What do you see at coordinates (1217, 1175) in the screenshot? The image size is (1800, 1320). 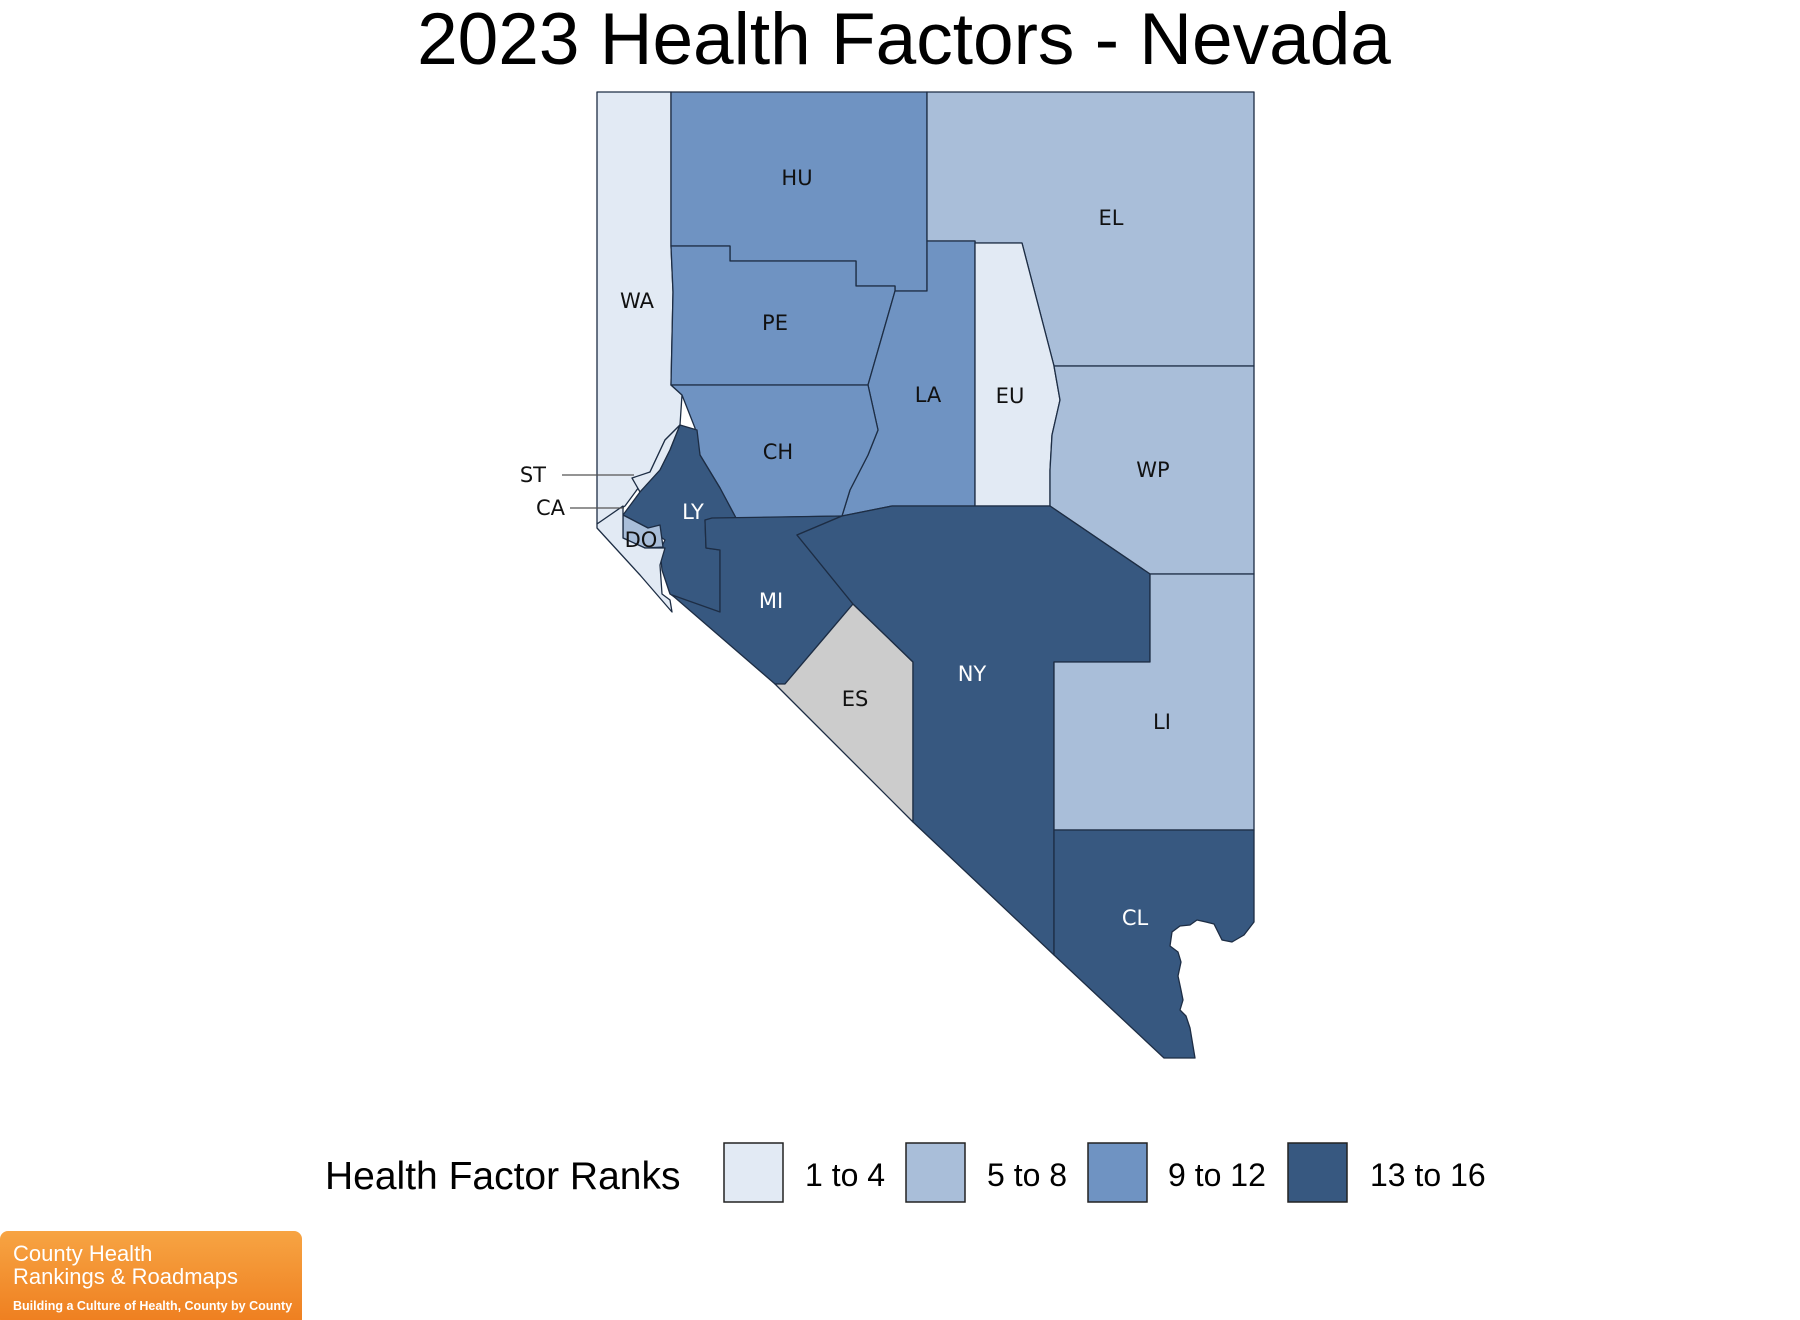 I see `legend-label-3: 9 to 12` at bounding box center [1217, 1175].